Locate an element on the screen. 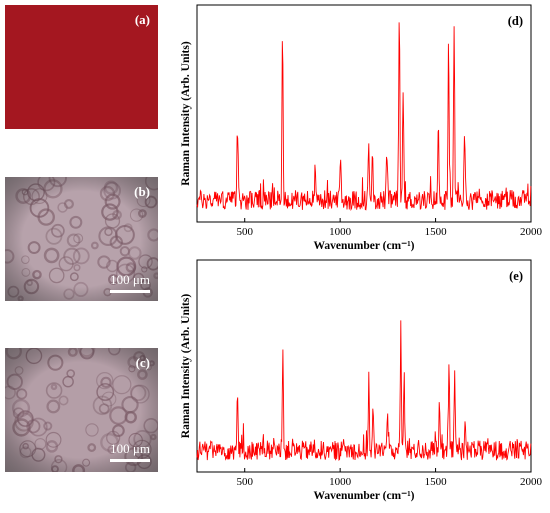  micrograph-texture-c is located at coordinates (81, 410).